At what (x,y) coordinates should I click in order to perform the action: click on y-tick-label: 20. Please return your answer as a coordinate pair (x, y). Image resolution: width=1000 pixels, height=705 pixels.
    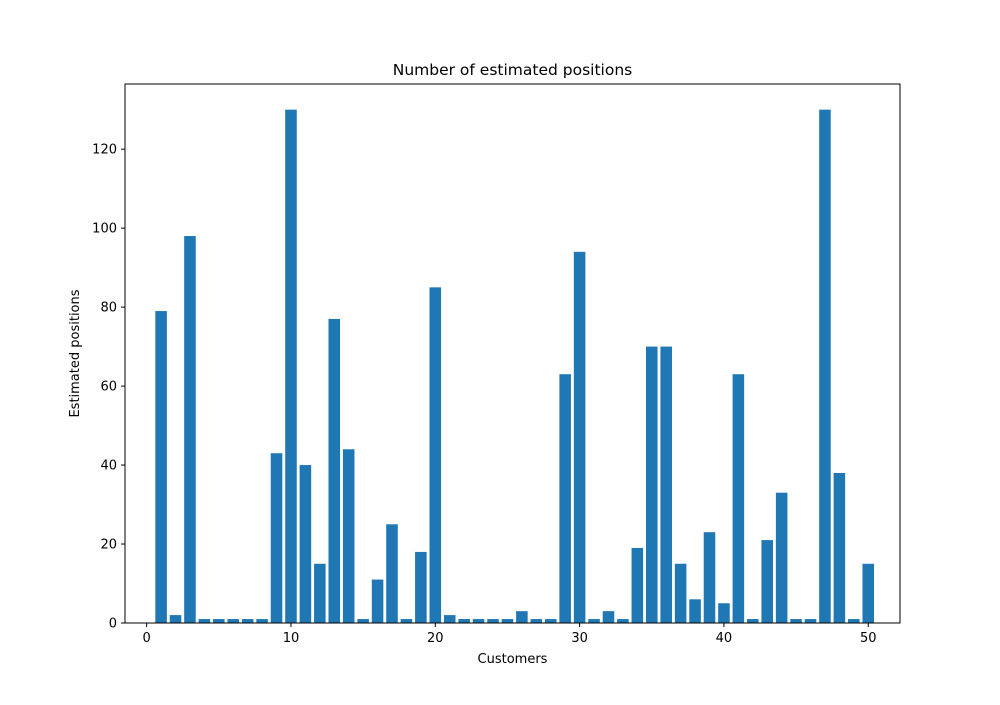
    Looking at the image, I should click on (108, 545).